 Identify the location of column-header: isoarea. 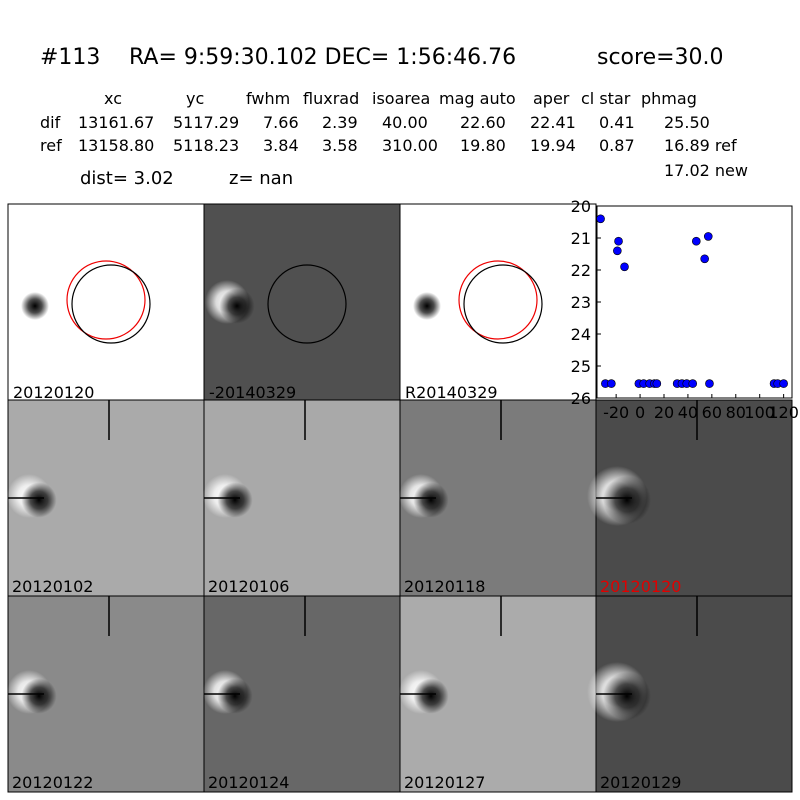
(401, 98).